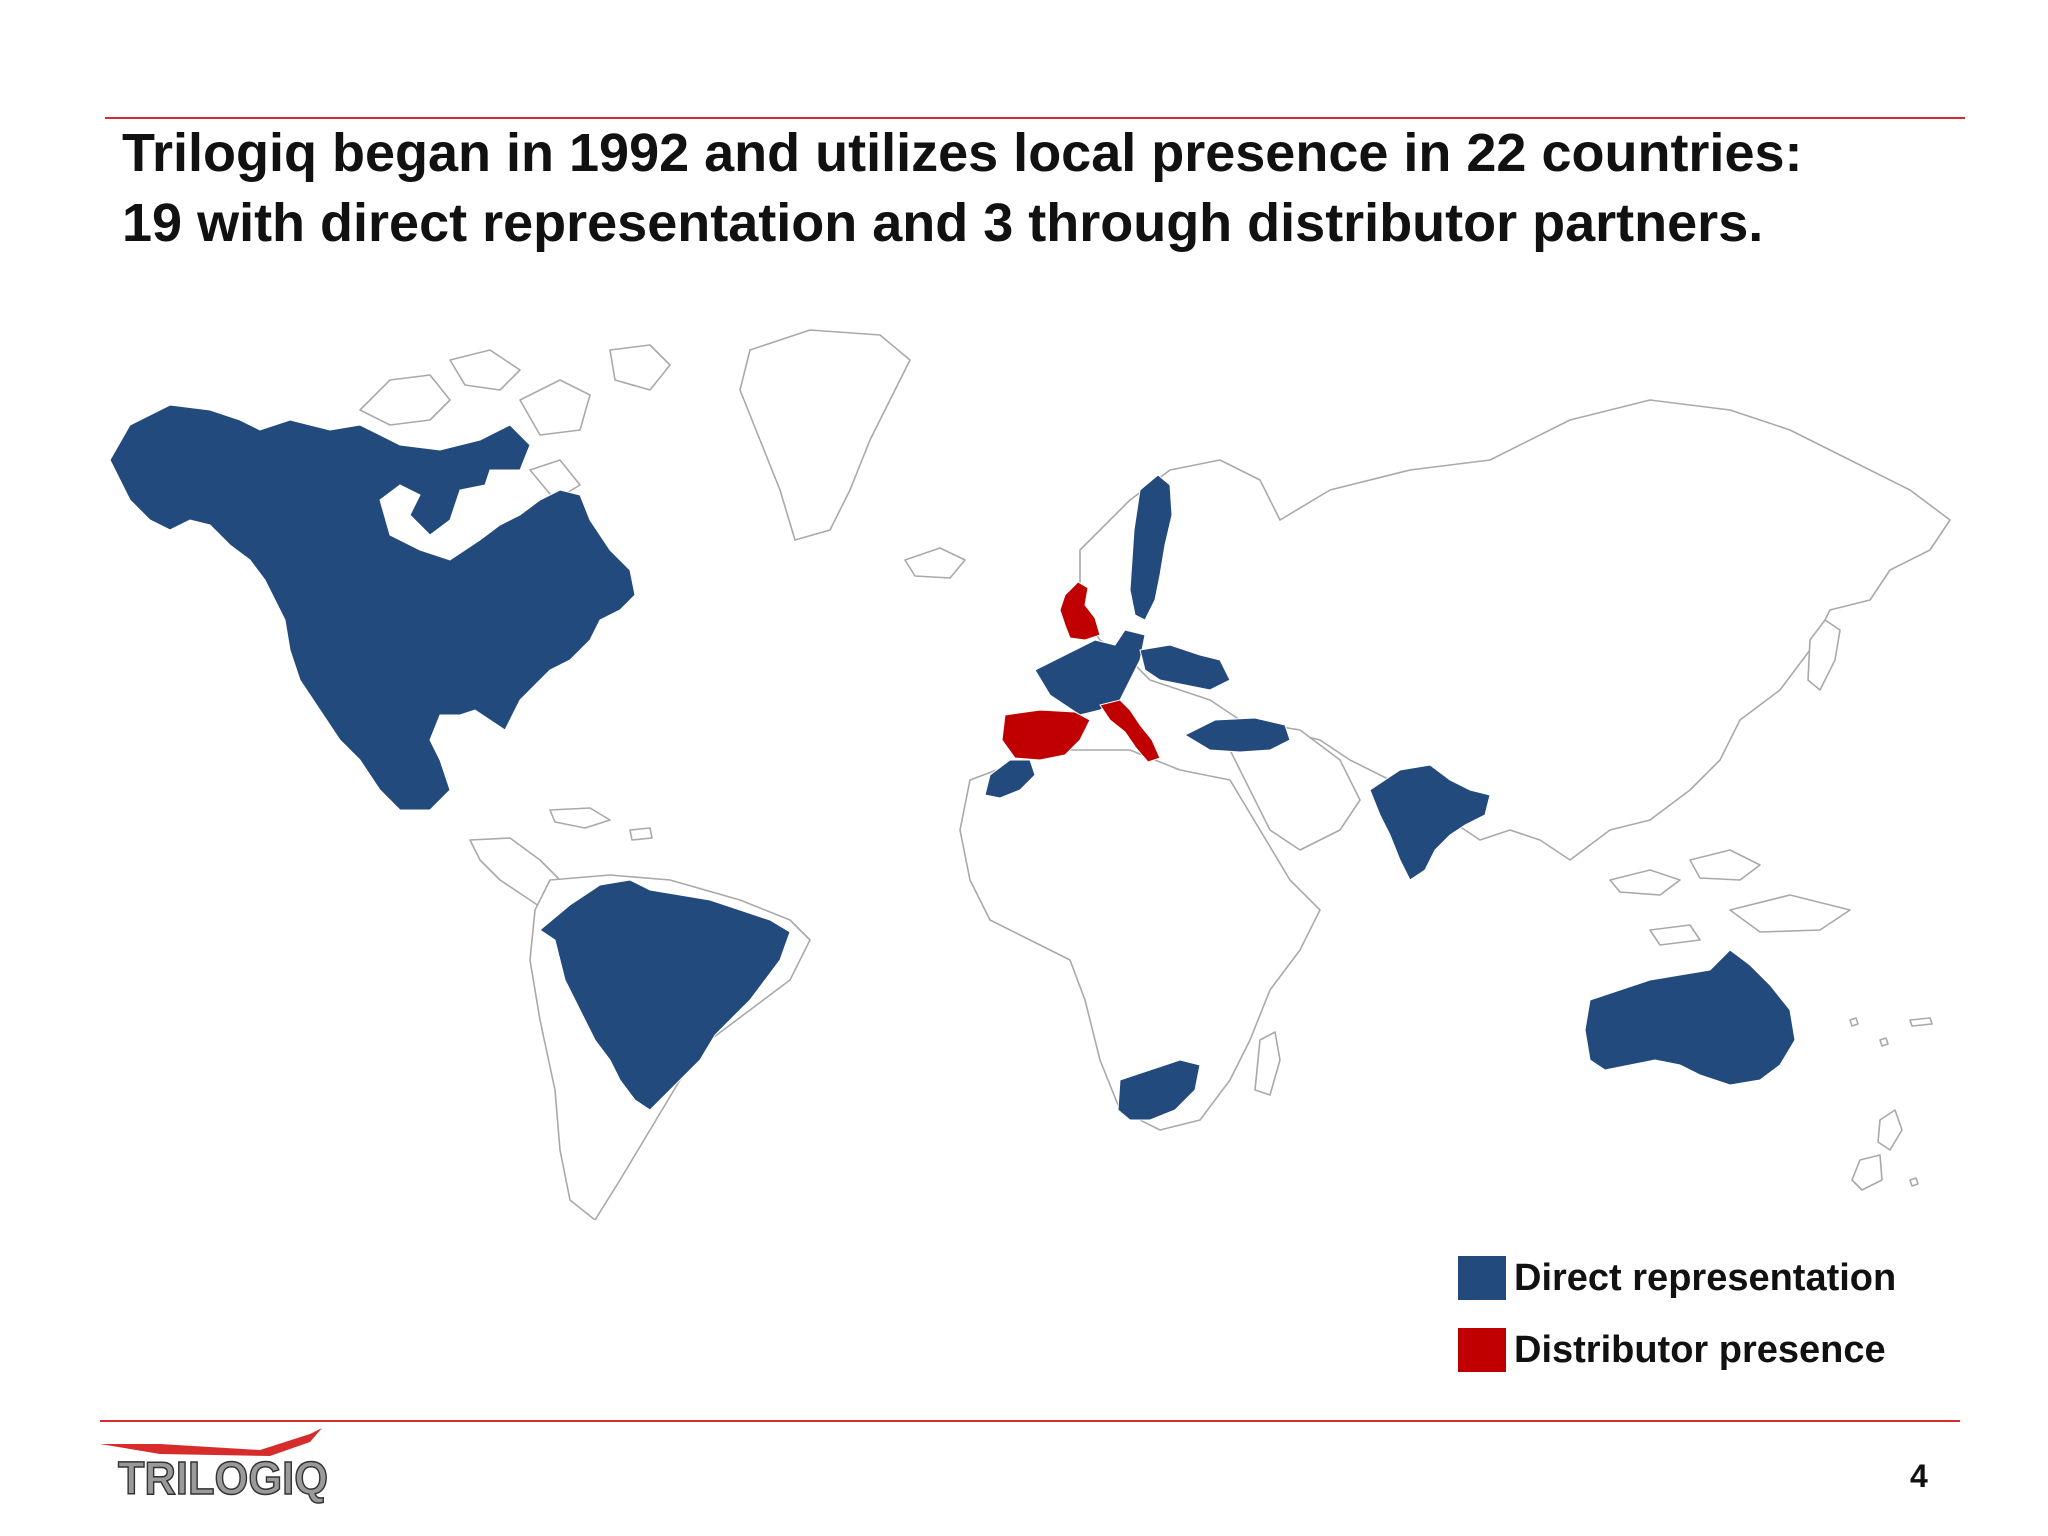 Image resolution: width=2048 pixels, height=1536 pixels. What do you see at coordinates (1237, 735) in the screenshot?
I see `region-turkey-direct` at bounding box center [1237, 735].